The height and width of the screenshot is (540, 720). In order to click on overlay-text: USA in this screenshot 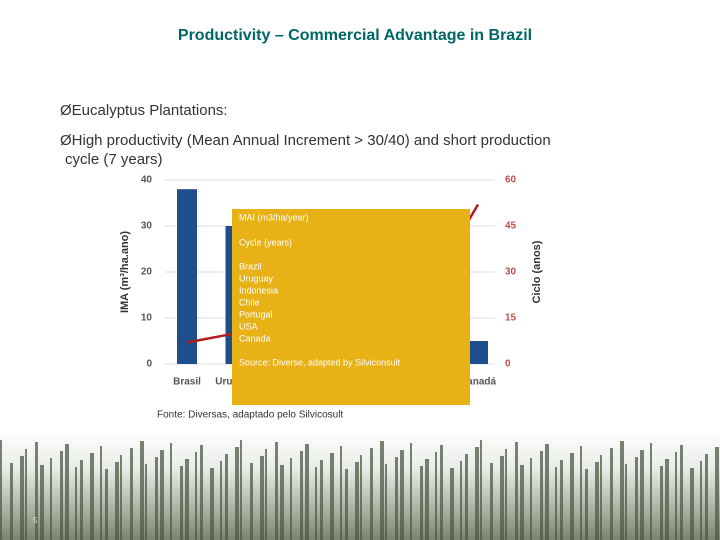, I will do `click(248, 326)`.